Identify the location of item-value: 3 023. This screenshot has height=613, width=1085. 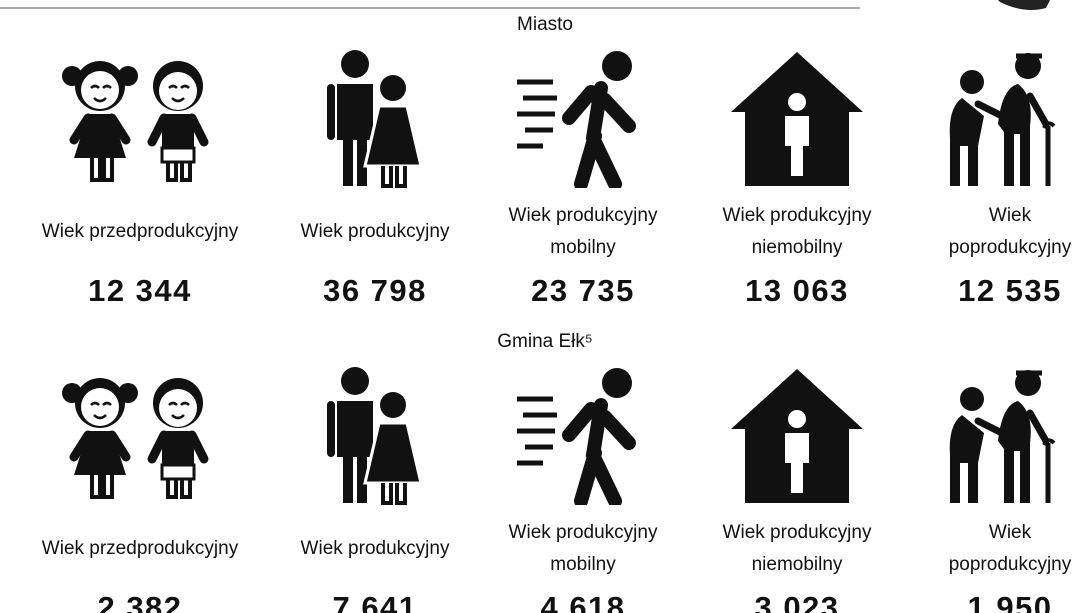
(797, 601).